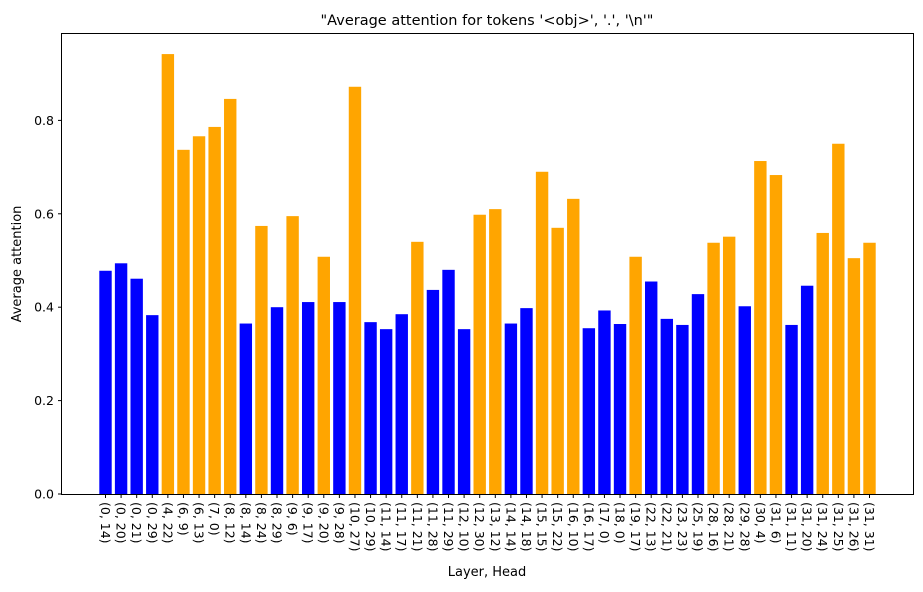 The image size is (923, 592). Describe the element at coordinates (44, 307) in the screenshot. I see `y-tick-label: 0.4` at that location.